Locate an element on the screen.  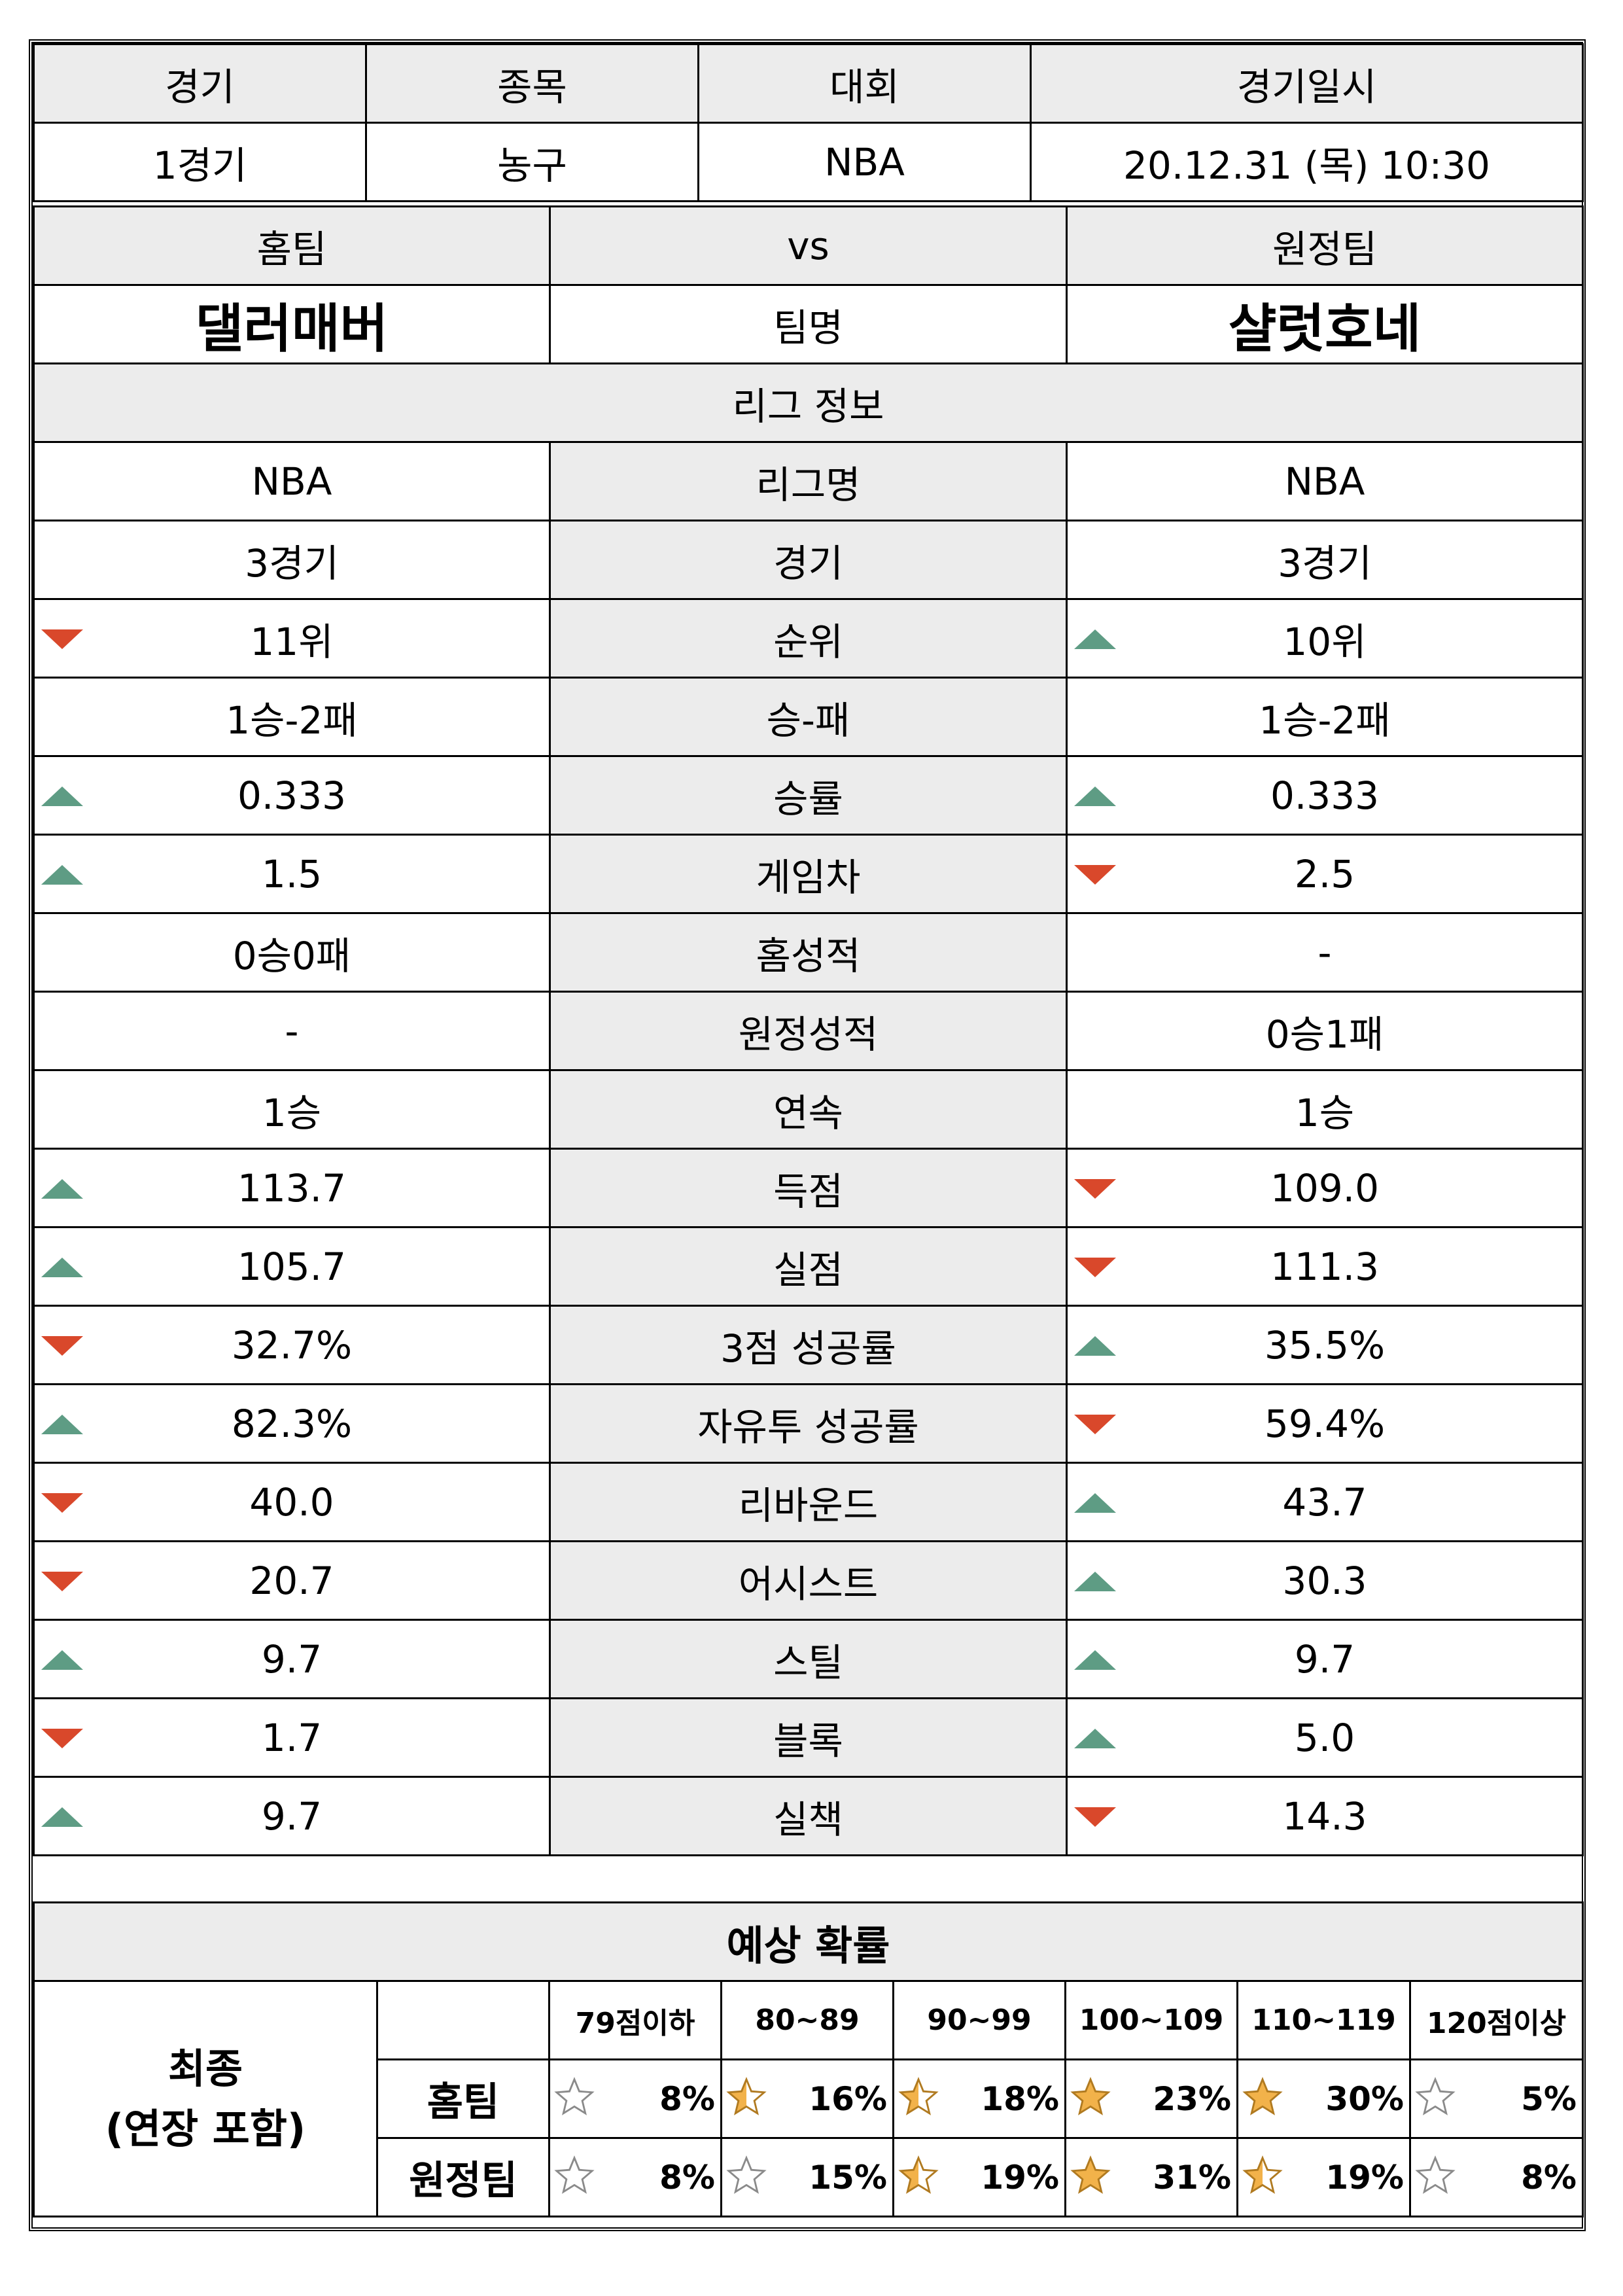
home-stat-text: 1.7 is located at coordinates (292, 1737).